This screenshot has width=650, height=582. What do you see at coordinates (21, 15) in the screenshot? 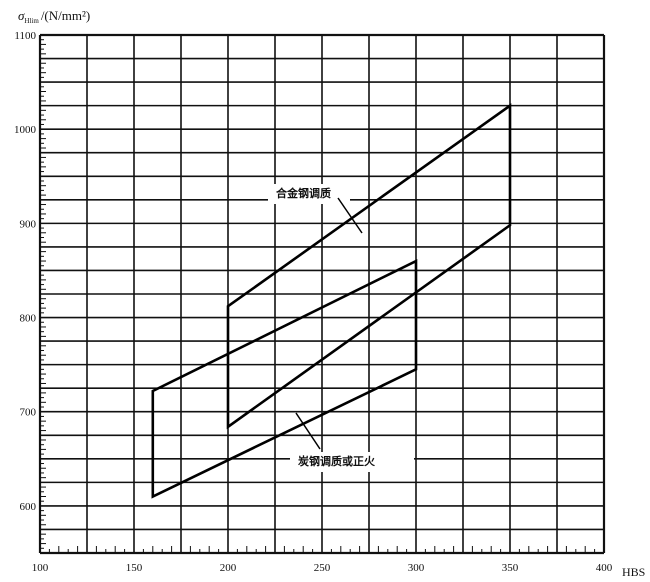
I see `y-axis-label-symbol: σ` at bounding box center [21, 15].